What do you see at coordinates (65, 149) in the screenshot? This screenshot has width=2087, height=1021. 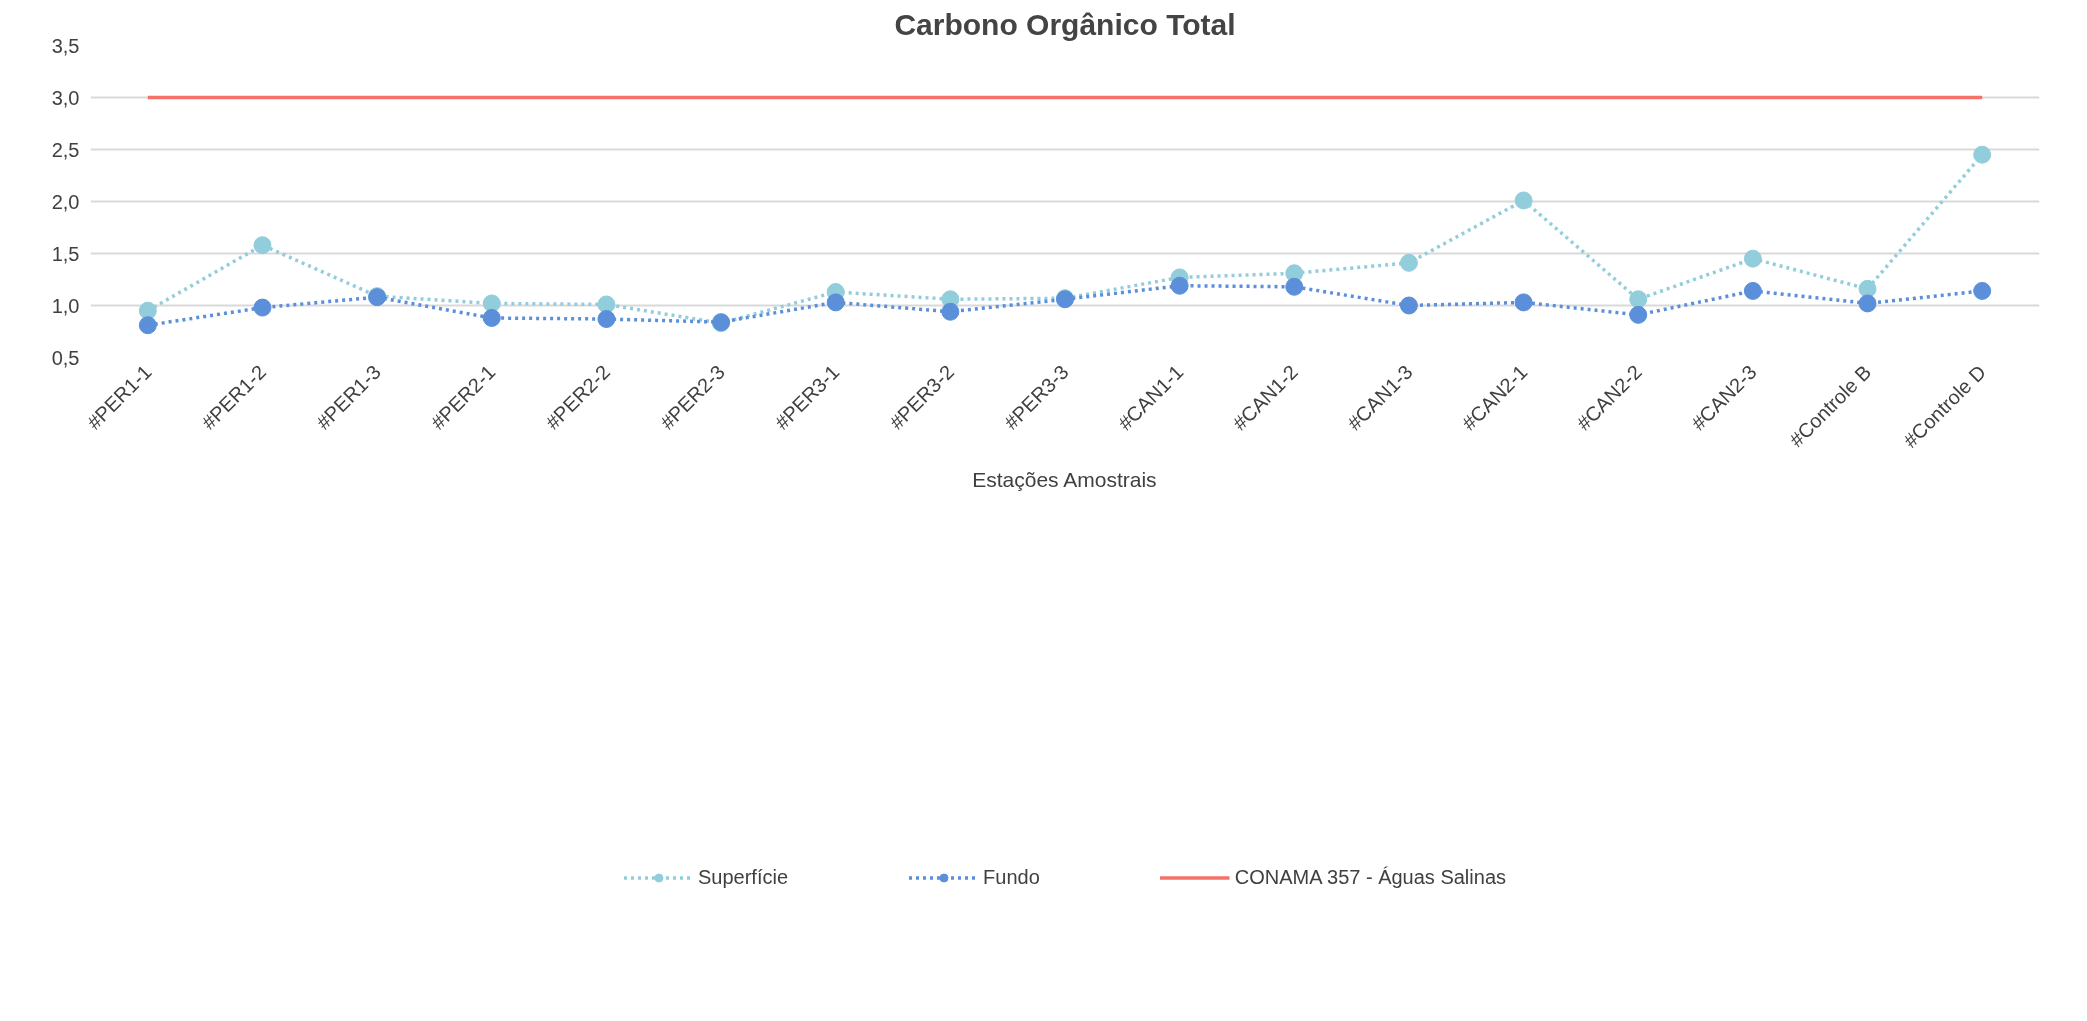 I see `y-tick-label: 2,5` at bounding box center [65, 149].